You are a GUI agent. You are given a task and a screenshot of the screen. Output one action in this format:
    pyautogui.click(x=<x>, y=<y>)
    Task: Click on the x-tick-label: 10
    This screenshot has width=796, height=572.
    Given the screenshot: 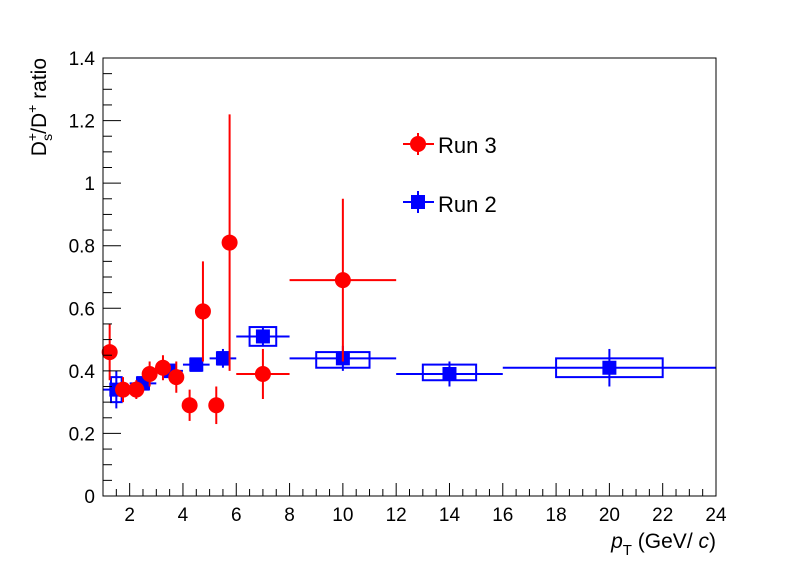 What is the action you would take?
    pyautogui.click(x=342, y=515)
    